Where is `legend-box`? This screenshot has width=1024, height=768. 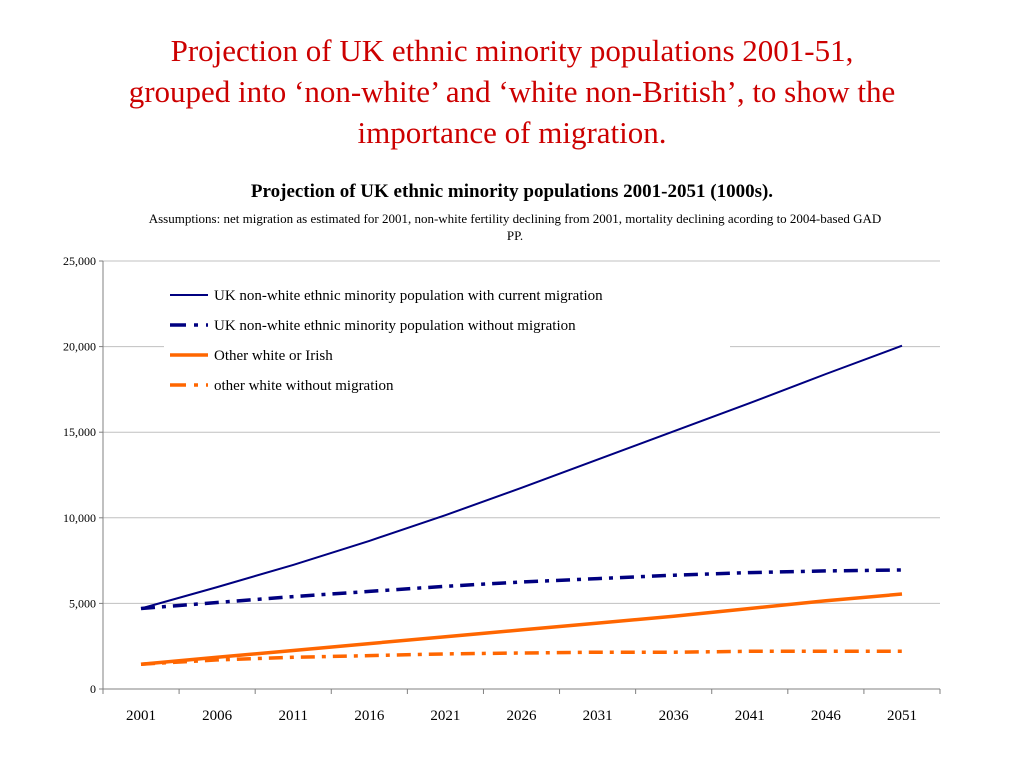
legend-box is located at coordinates (447, 340).